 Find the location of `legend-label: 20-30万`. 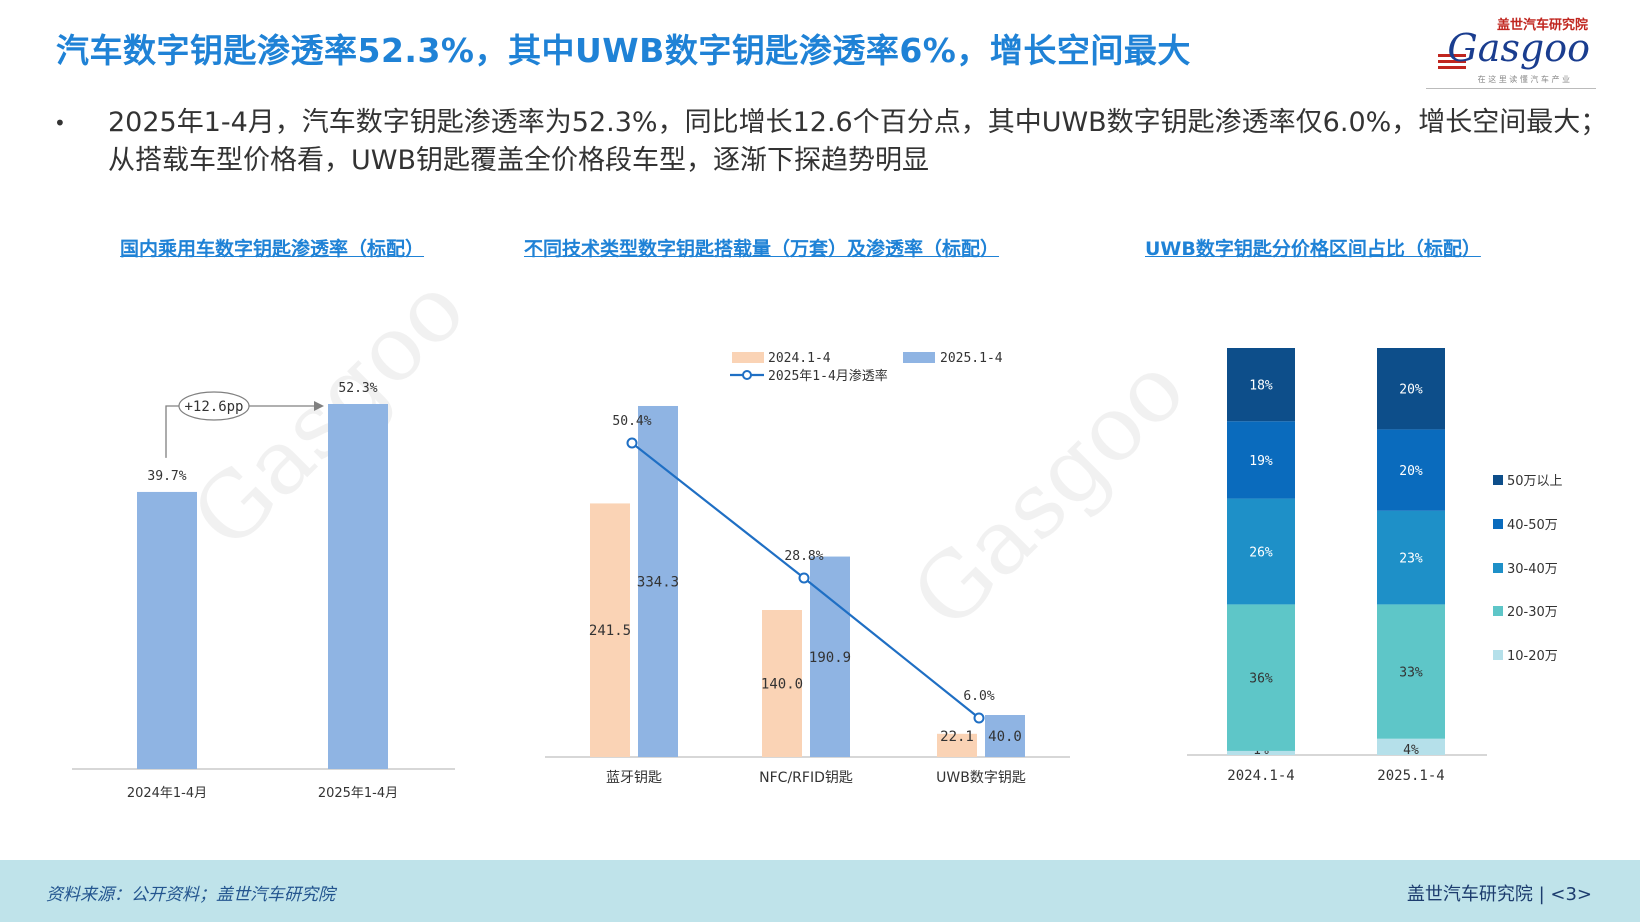

legend-label: 20-30万 is located at coordinates (1532, 612).